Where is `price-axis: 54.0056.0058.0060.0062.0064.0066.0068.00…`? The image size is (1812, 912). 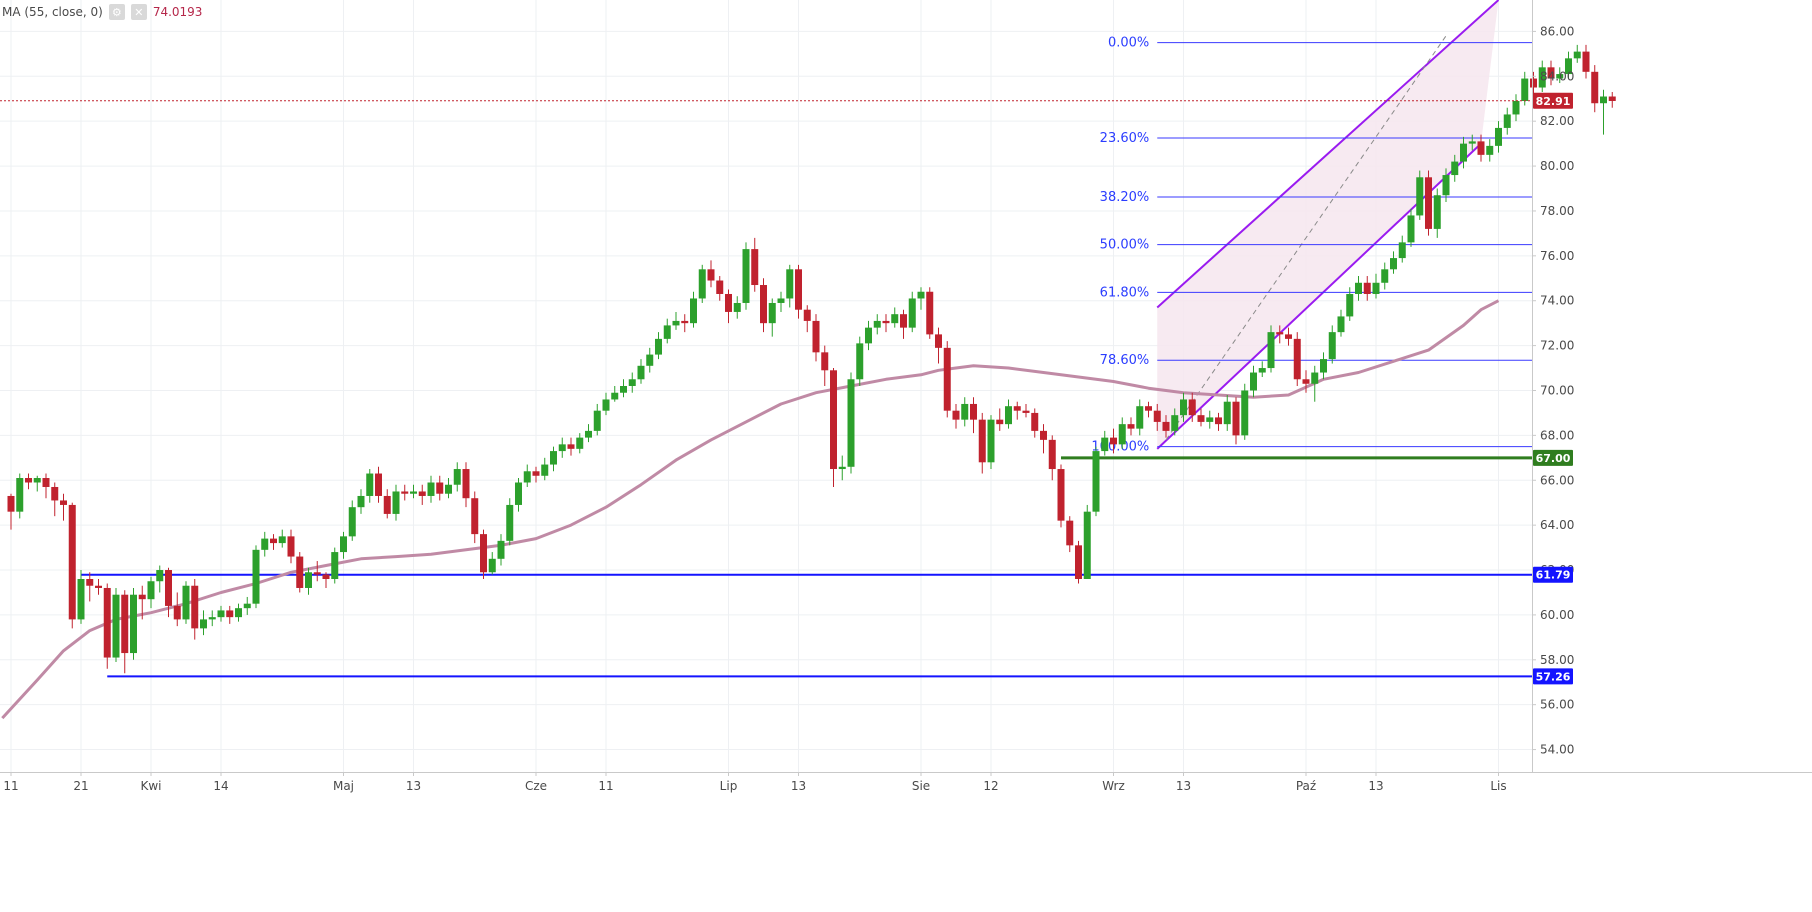 price-axis: 54.0056.0058.0060.0062.0064.0066.0068.00… is located at coordinates (1553, 386).